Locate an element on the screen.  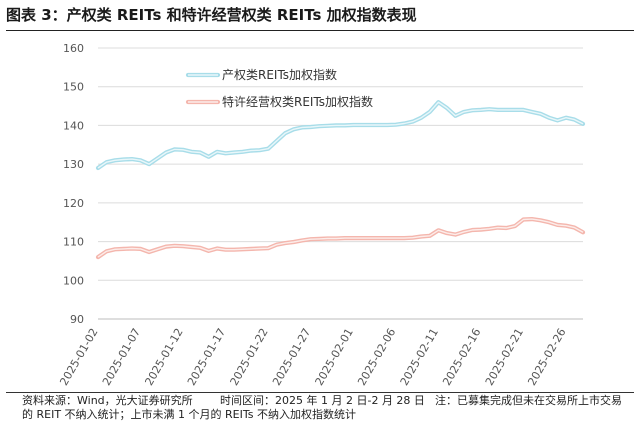
period-note: 时间区间：2025 年 1 月 2 日-2 月 28 日 is located at coordinates (322, 400).